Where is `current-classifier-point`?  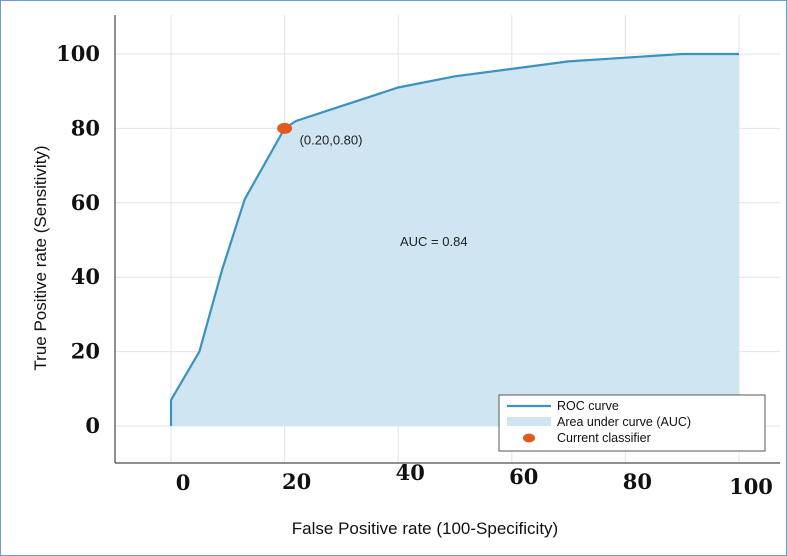 current-classifier-point is located at coordinates (285, 128).